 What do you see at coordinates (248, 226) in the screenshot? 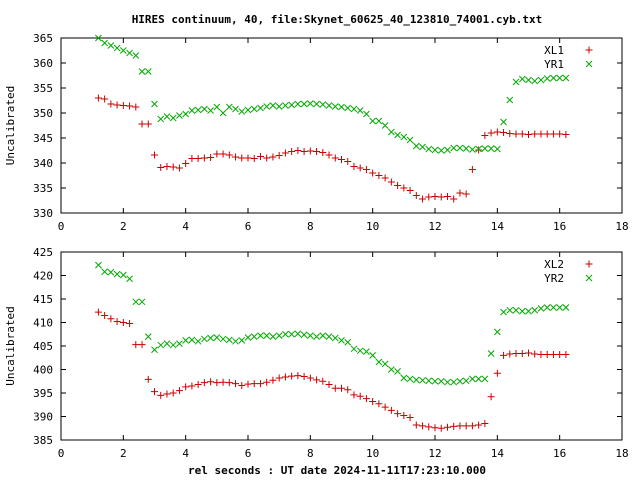
I see `x-tick-label: 6` at bounding box center [248, 226].